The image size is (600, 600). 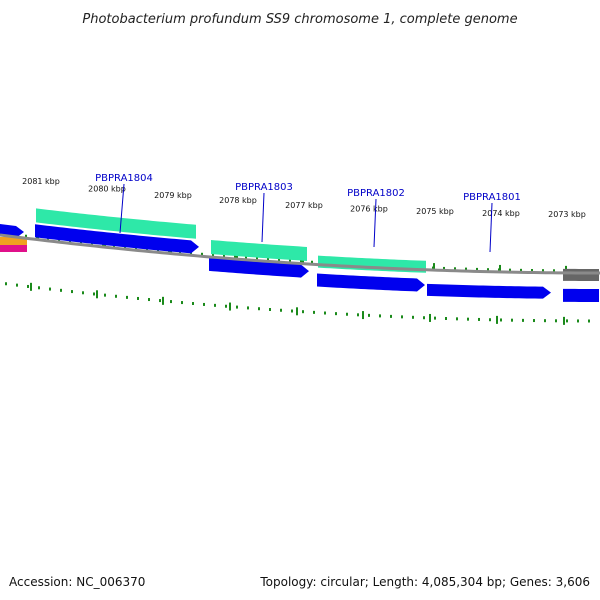 I want to click on tick-label: 2081 kbp, so click(x=41, y=181).